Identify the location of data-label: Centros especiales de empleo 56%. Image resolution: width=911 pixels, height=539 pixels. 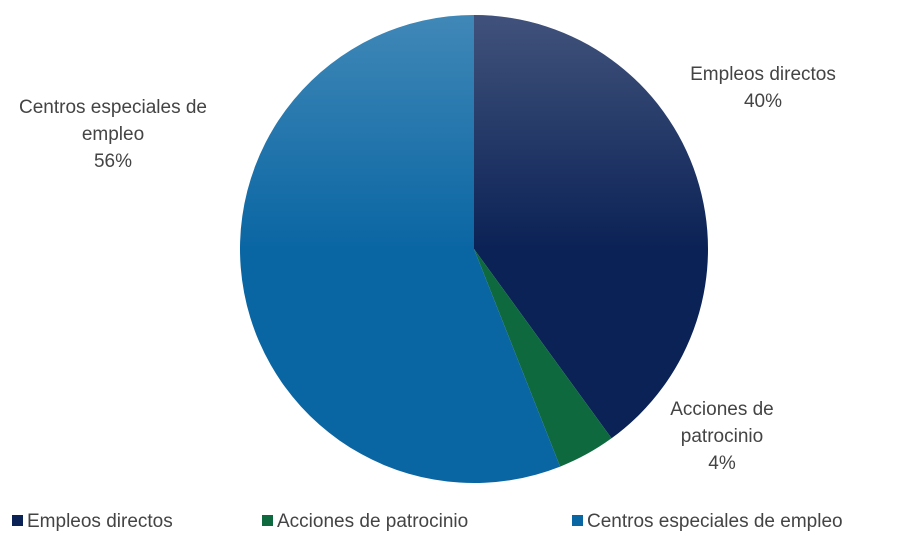
(113, 134).